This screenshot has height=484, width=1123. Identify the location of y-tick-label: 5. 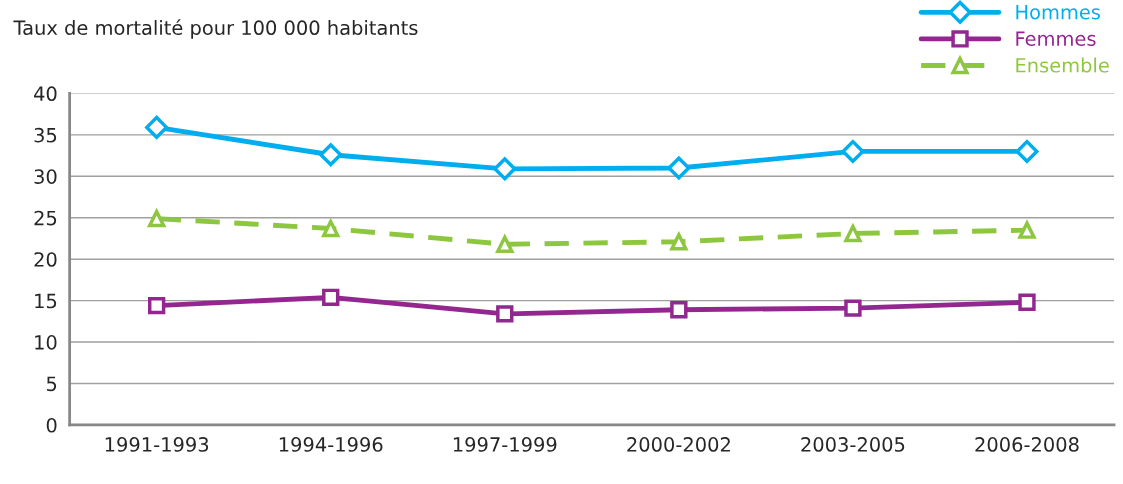
(51, 384).